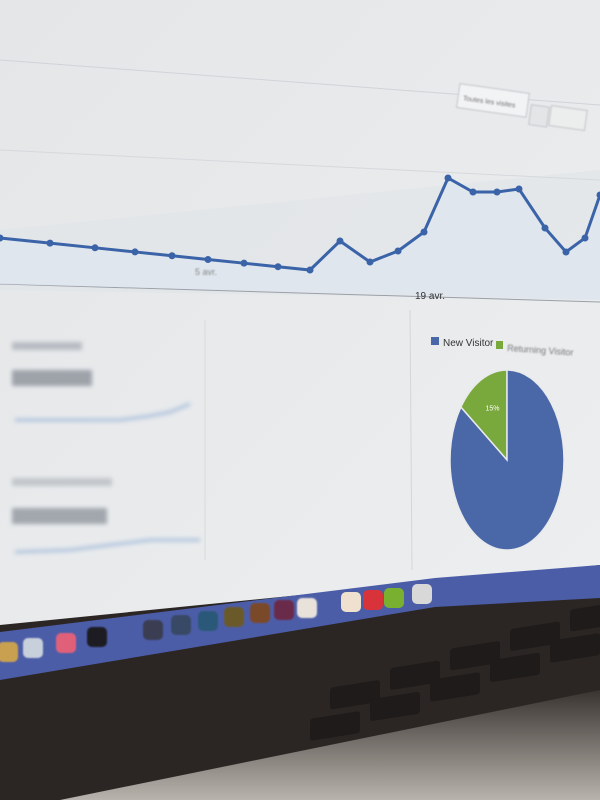 The height and width of the screenshot is (800, 600). Describe the element at coordinates (33, 648) in the screenshot. I see `finder-icon` at that location.